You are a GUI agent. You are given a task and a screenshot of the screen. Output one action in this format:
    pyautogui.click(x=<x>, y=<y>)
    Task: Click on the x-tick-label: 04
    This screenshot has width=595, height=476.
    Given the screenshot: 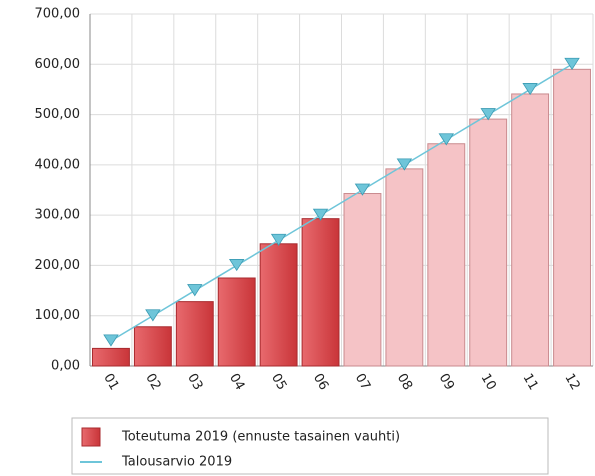 What is the action you would take?
    pyautogui.click(x=236, y=382)
    